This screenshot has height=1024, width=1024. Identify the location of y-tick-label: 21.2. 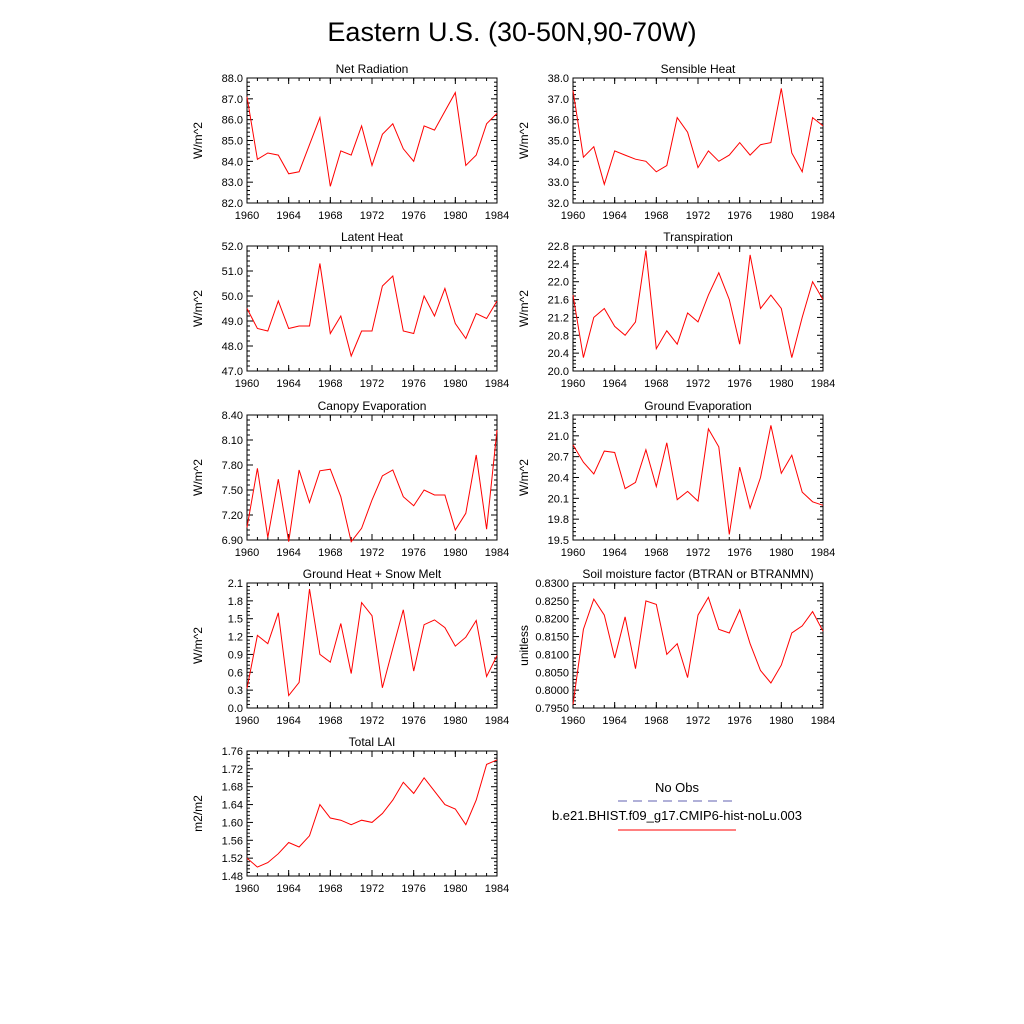
(558, 318).